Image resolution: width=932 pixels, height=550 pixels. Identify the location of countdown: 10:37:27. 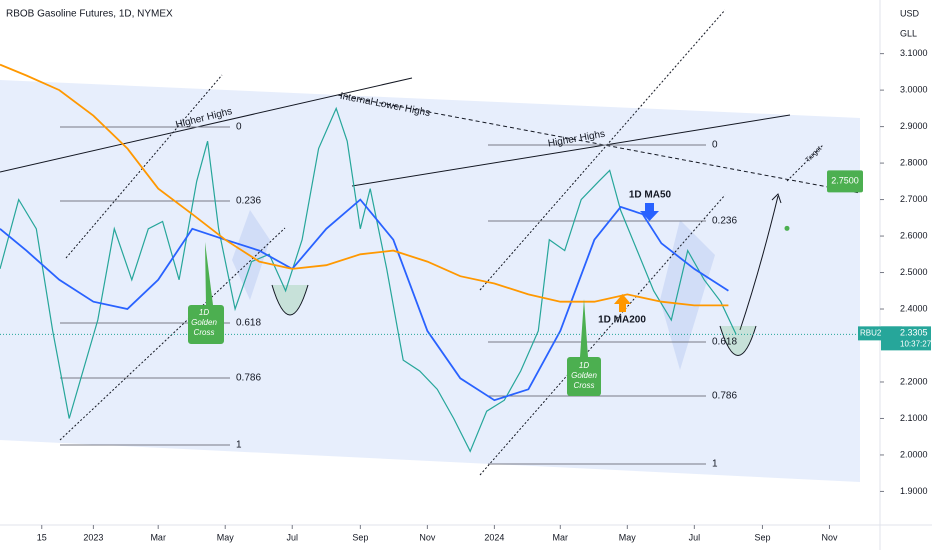
(916, 343).